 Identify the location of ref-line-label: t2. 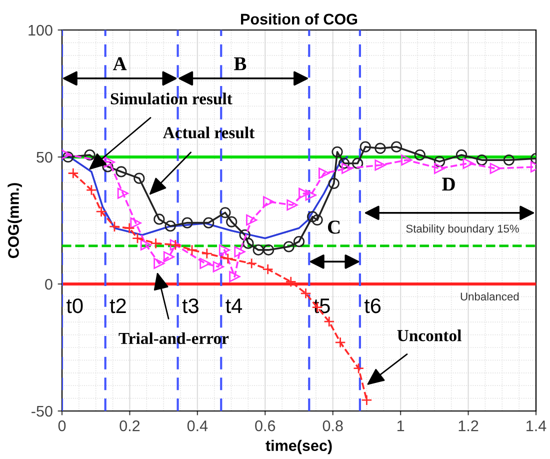
(118, 306).